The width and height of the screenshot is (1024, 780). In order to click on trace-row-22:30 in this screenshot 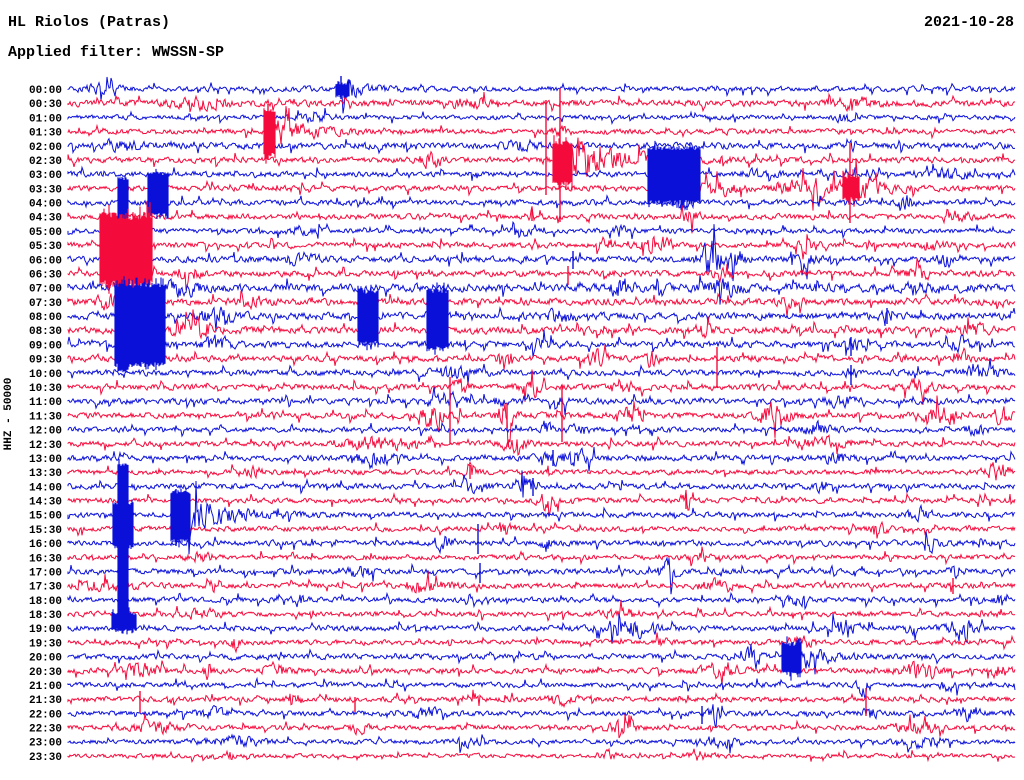, I will do `click(541, 726)`.